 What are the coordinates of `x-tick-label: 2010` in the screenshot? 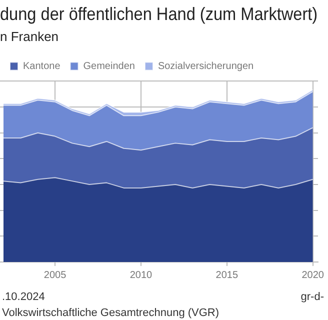 It's located at (141, 275).